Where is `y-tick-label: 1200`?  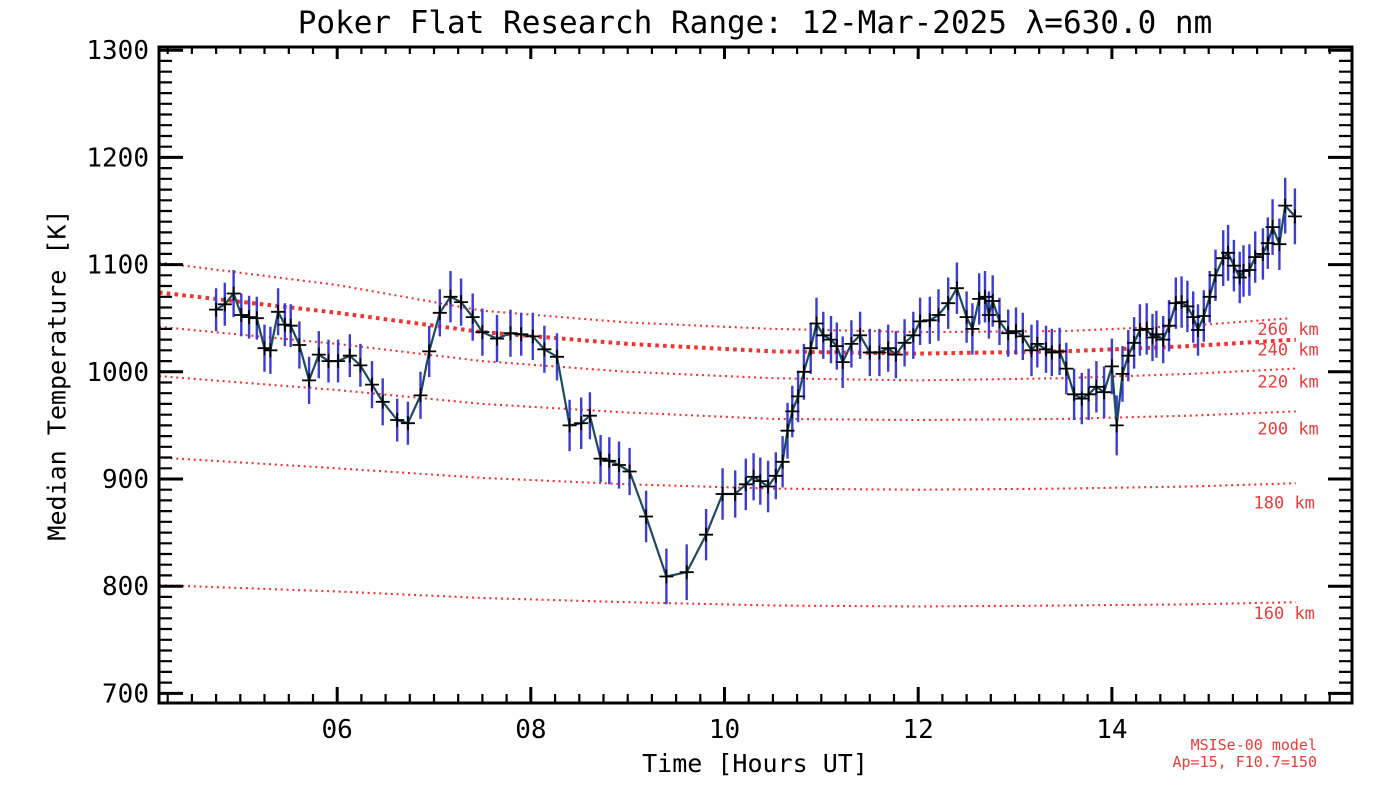
y-tick-label: 1200 is located at coordinates (117, 158).